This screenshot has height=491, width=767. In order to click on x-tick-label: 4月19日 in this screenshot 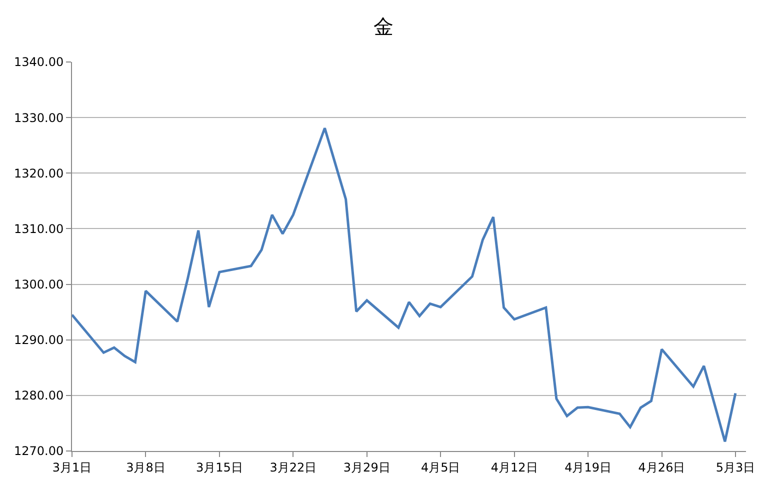, I will do `click(588, 467)`.